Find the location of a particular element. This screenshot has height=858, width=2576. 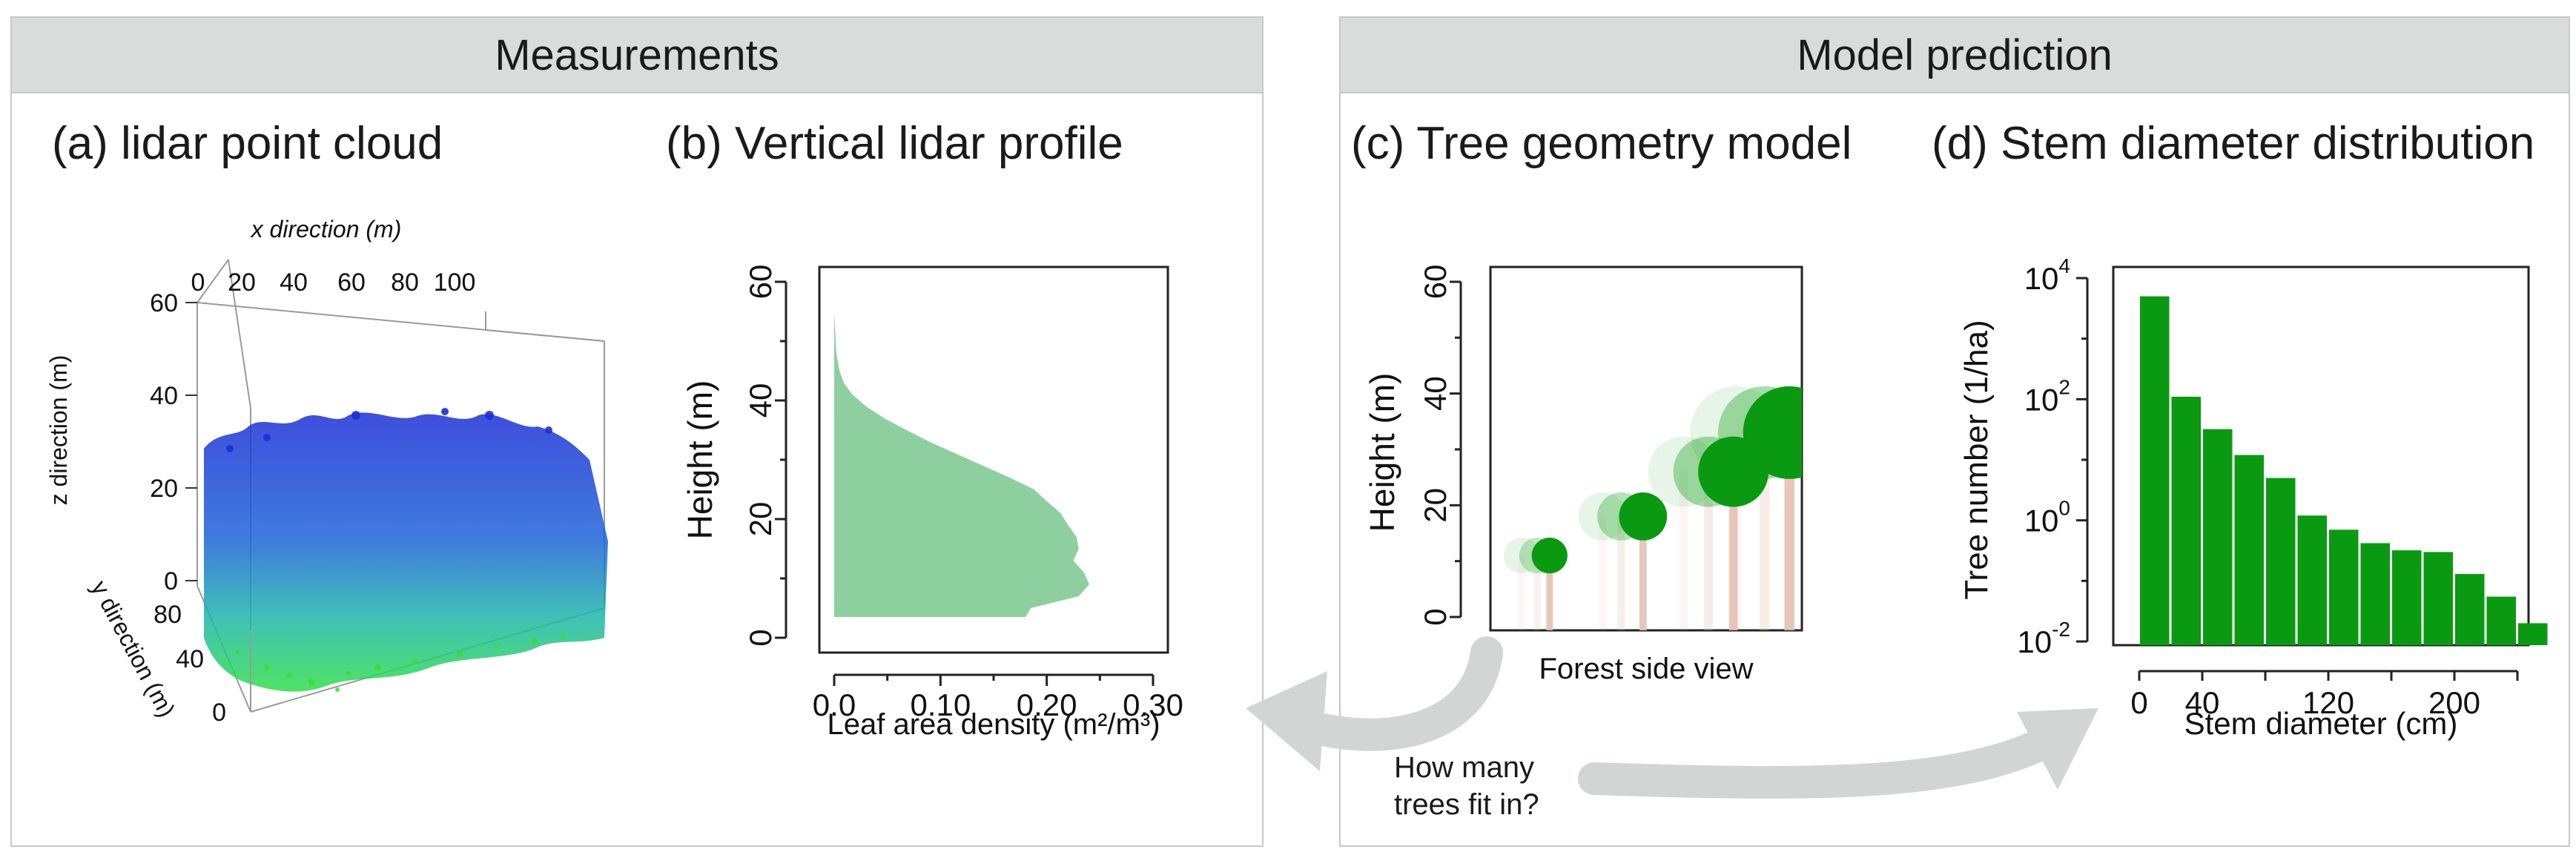

y-axis-label: y direction (m) is located at coordinates (133, 649).